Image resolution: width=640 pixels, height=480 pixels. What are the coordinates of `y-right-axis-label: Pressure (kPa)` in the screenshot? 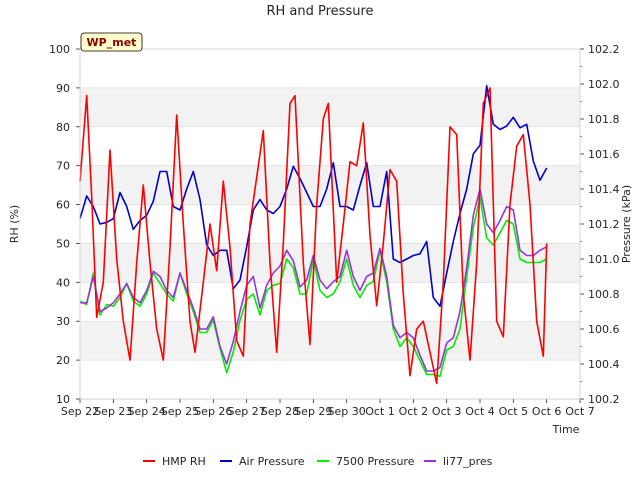 It's located at (626, 224).